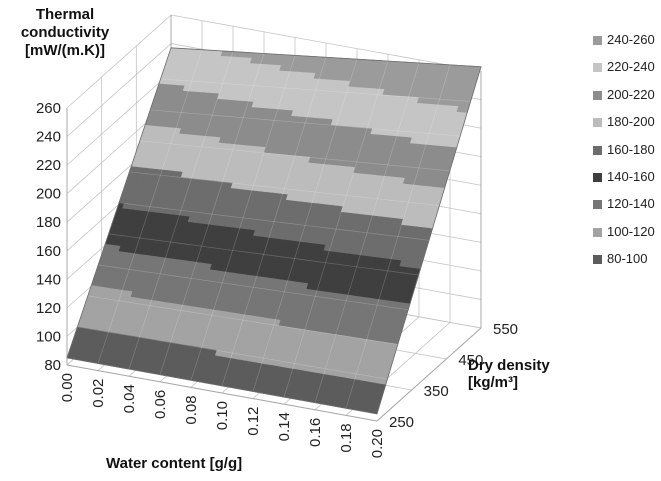 Image resolution: width=661 pixels, height=481 pixels. I want to click on z-tick-label: 200, so click(48, 194).